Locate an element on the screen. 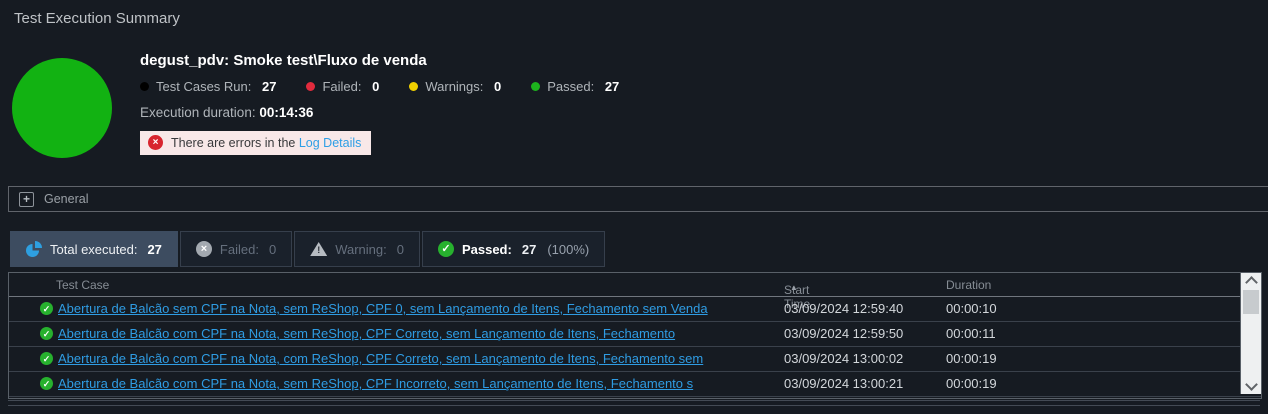  general-section-label: General is located at coordinates (66, 199).